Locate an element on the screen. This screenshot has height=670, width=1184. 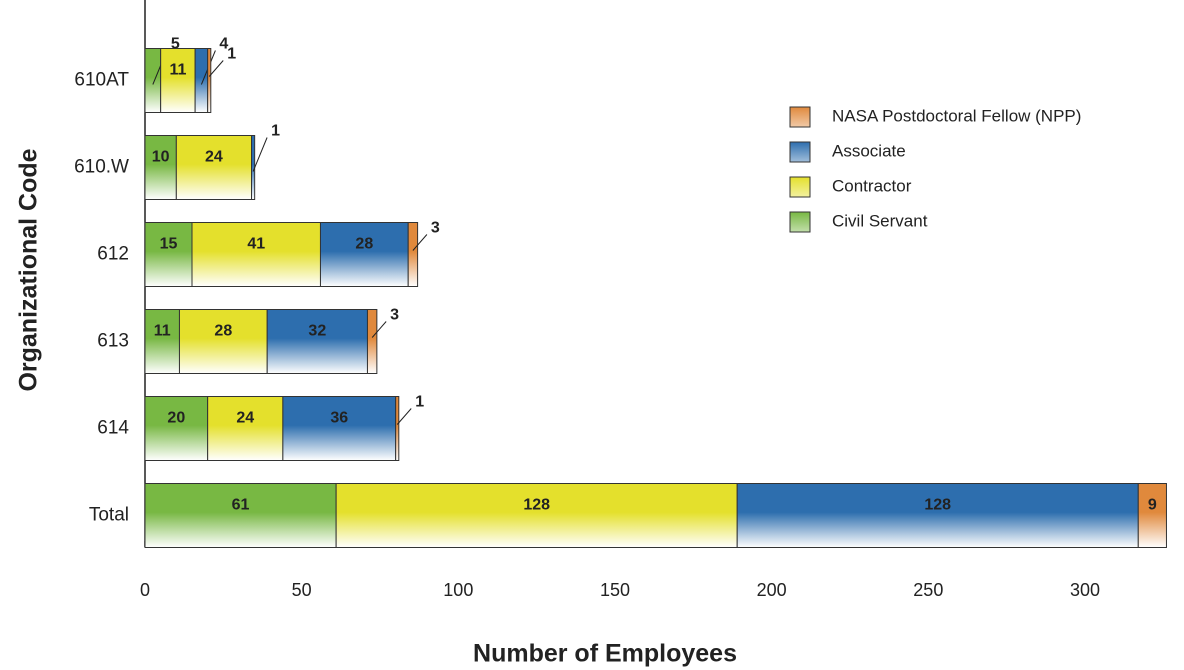
y-axis-title: Organizational Code is located at coordinates (29, 269).